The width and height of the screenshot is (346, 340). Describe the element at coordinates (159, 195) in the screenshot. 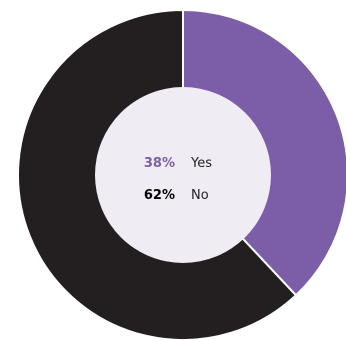

I see `legend-no-percent: 62%` at that location.